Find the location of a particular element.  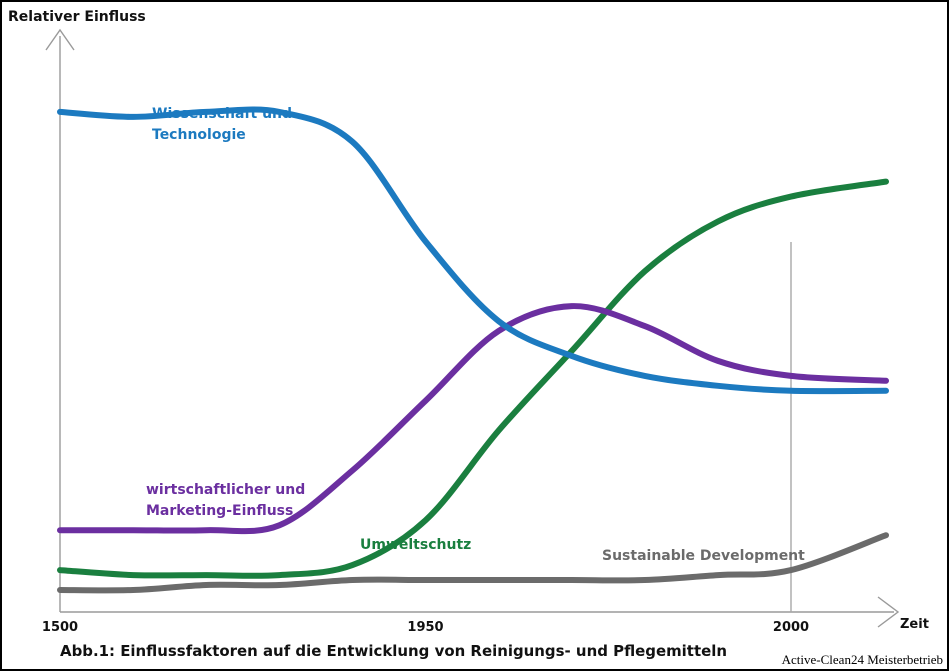

label-sustainable: Sustainable Development is located at coordinates (703, 556).